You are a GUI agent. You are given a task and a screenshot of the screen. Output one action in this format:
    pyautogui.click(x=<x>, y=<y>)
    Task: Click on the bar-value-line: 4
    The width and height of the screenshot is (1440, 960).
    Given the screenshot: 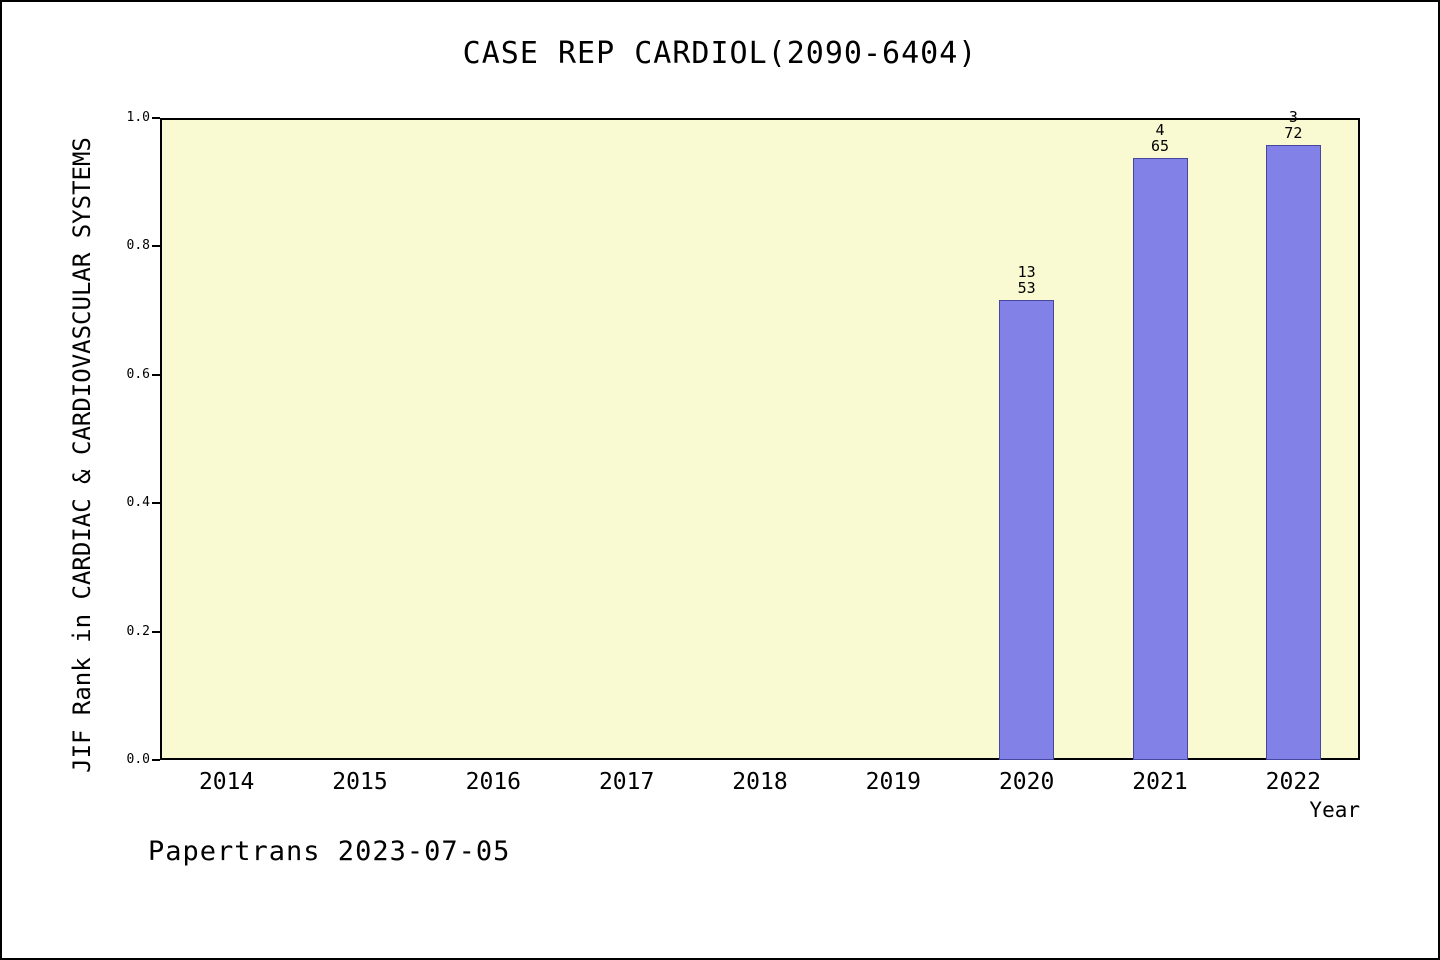 What is the action you would take?
    pyautogui.click(x=1160, y=129)
    